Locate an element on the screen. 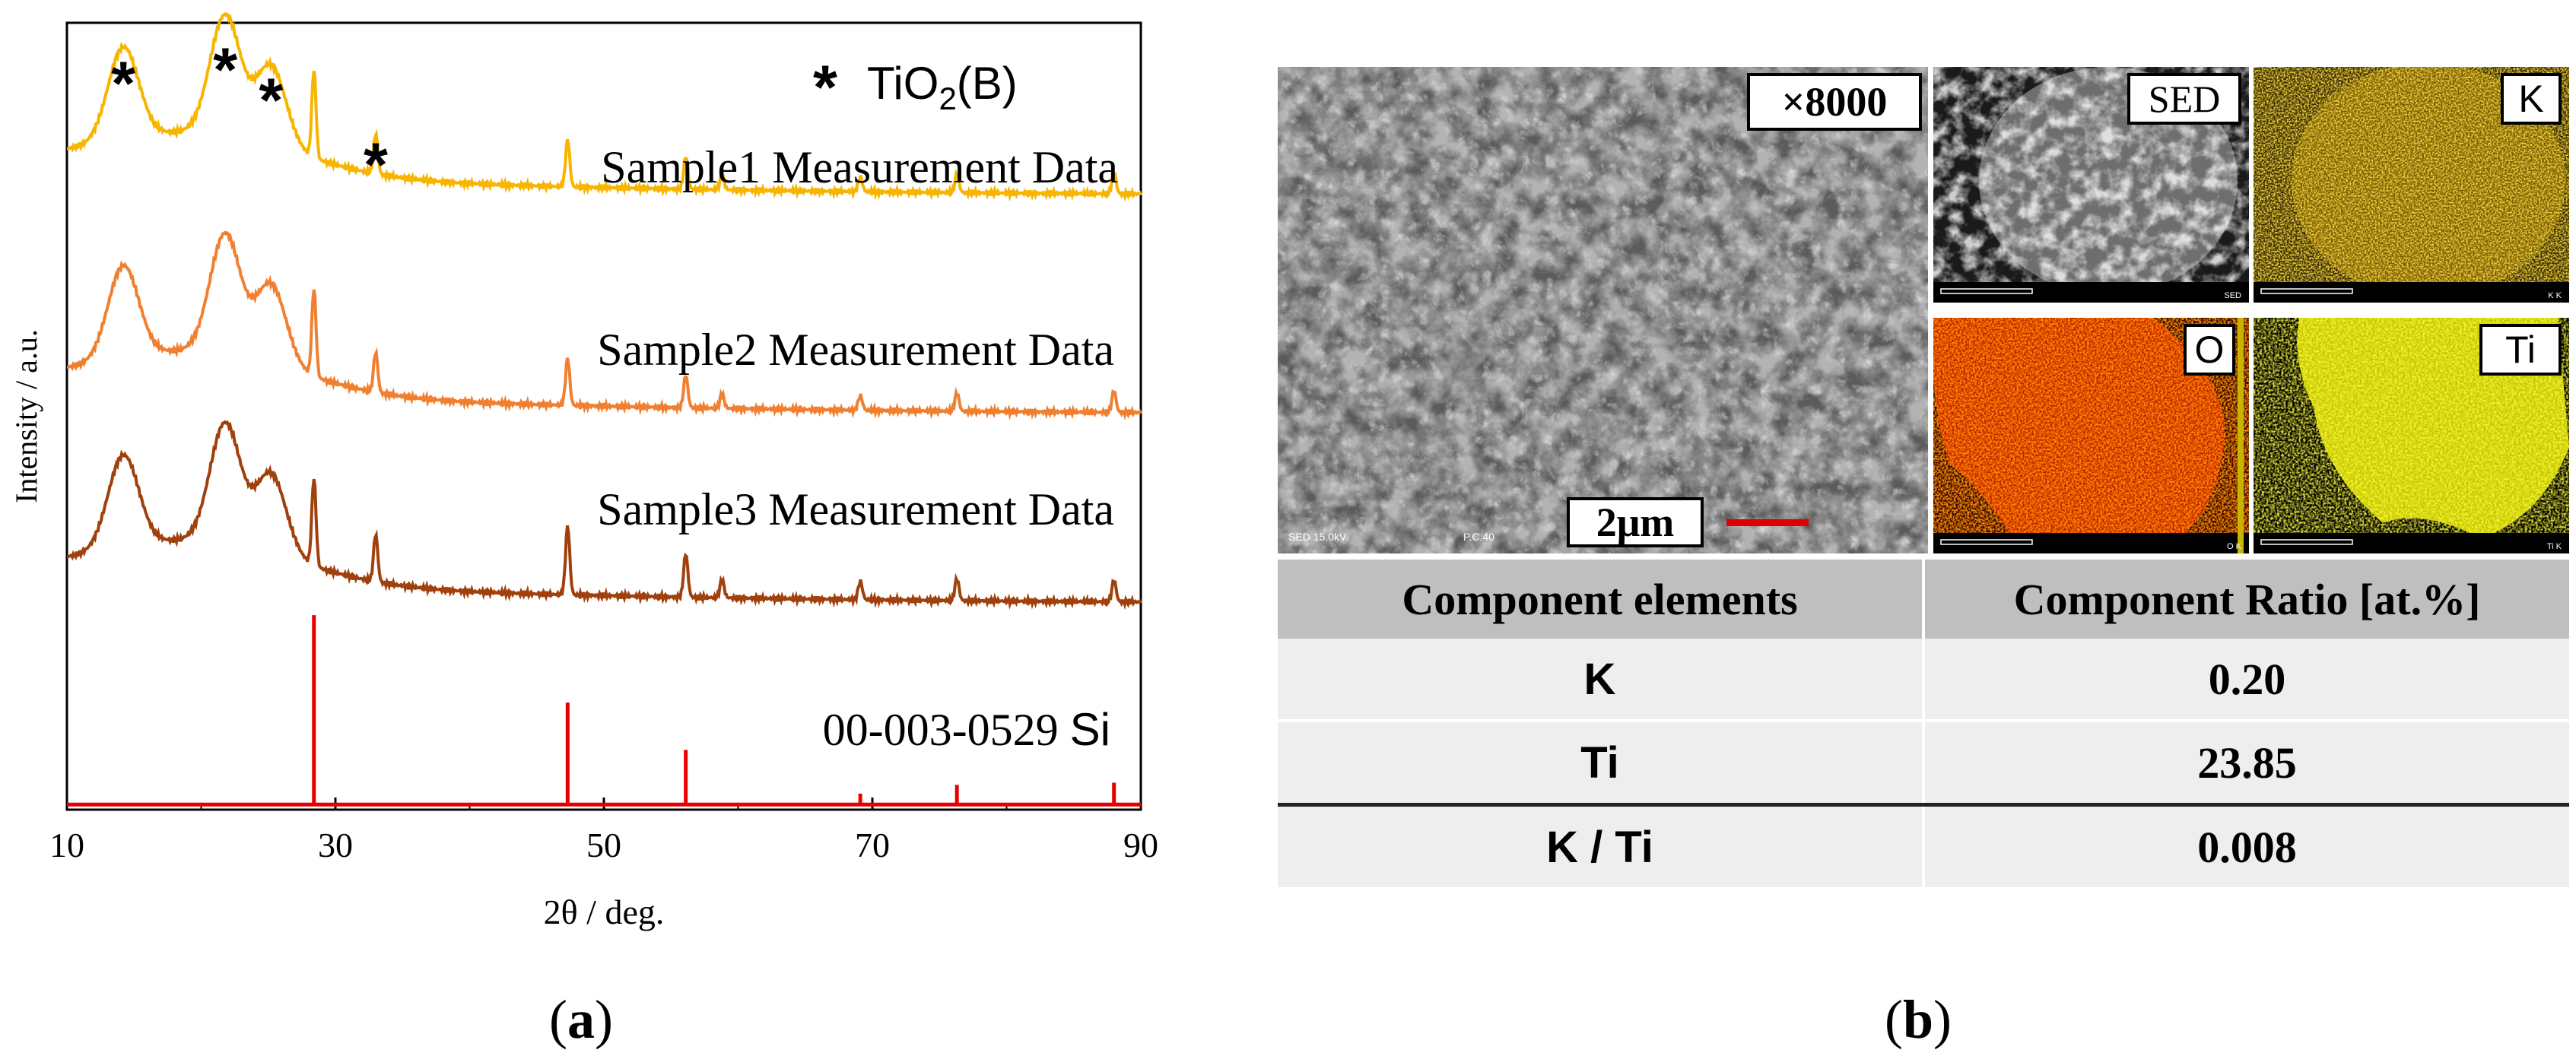 This screenshot has width=2576, height=1056. ti-map-footer: Ti K is located at coordinates (2554, 547).